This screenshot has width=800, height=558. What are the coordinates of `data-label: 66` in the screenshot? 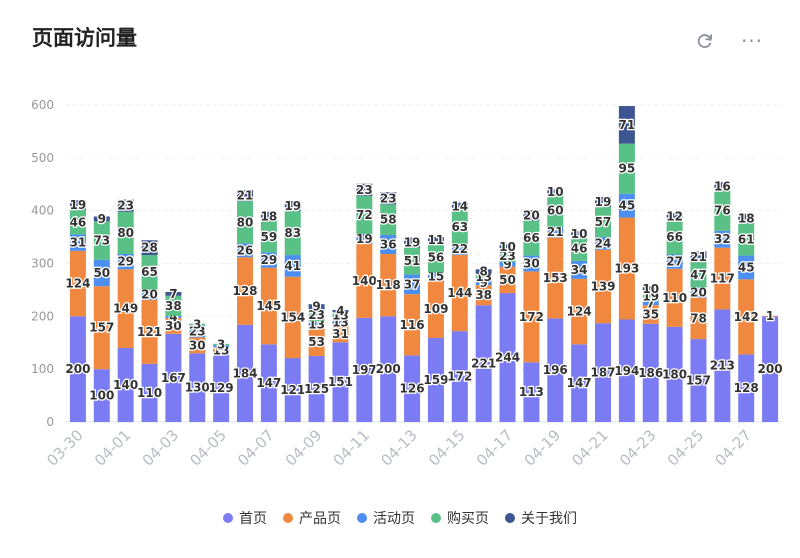 It's located at (531, 238).